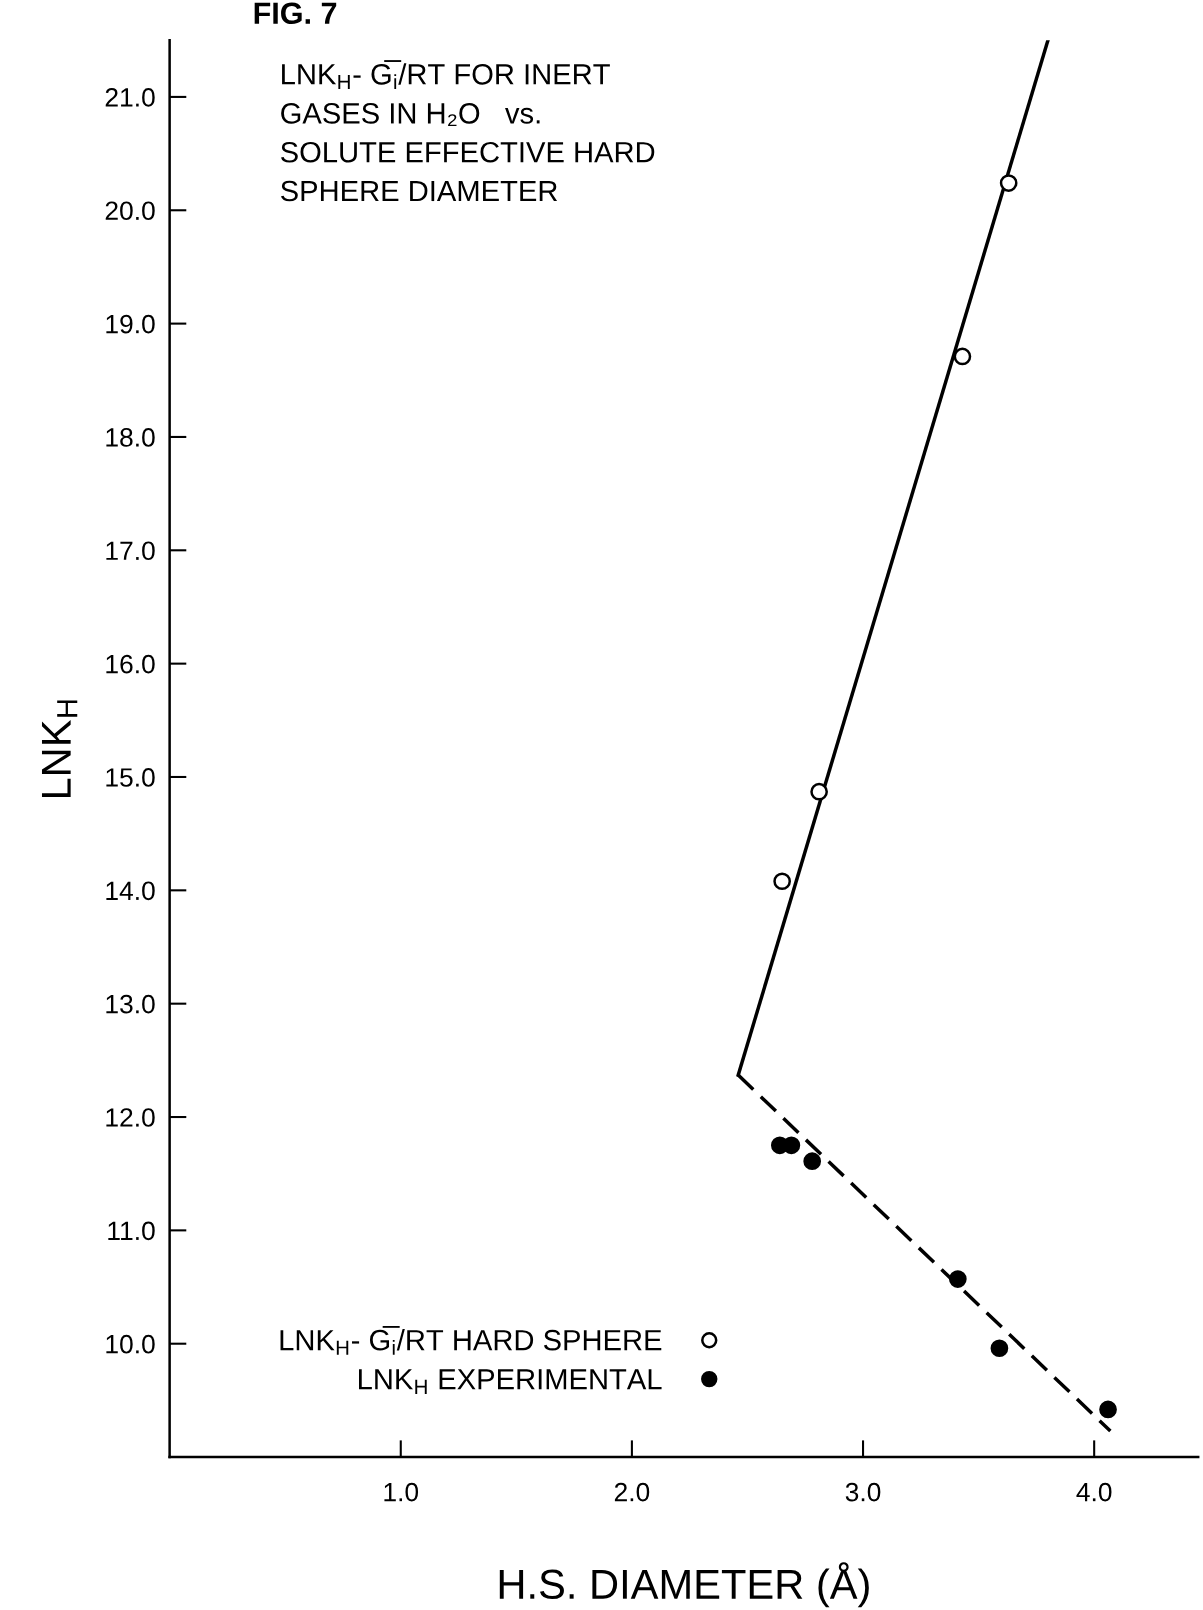 This screenshot has width=1203, height=1610. What do you see at coordinates (130, 97) in the screenshot?
I see `y-tick-label: 21.0` at bounding box center [130, 97].